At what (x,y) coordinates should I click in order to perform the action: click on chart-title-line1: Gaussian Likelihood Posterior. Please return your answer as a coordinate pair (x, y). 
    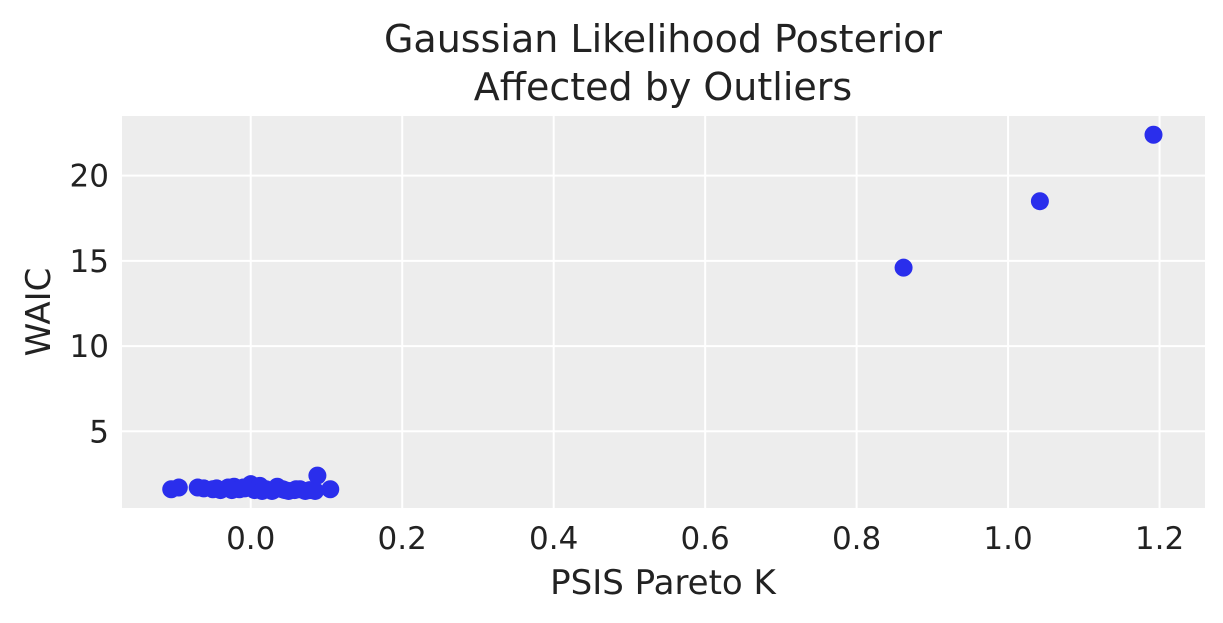
    Looking at the image, I should click on (663, 39).